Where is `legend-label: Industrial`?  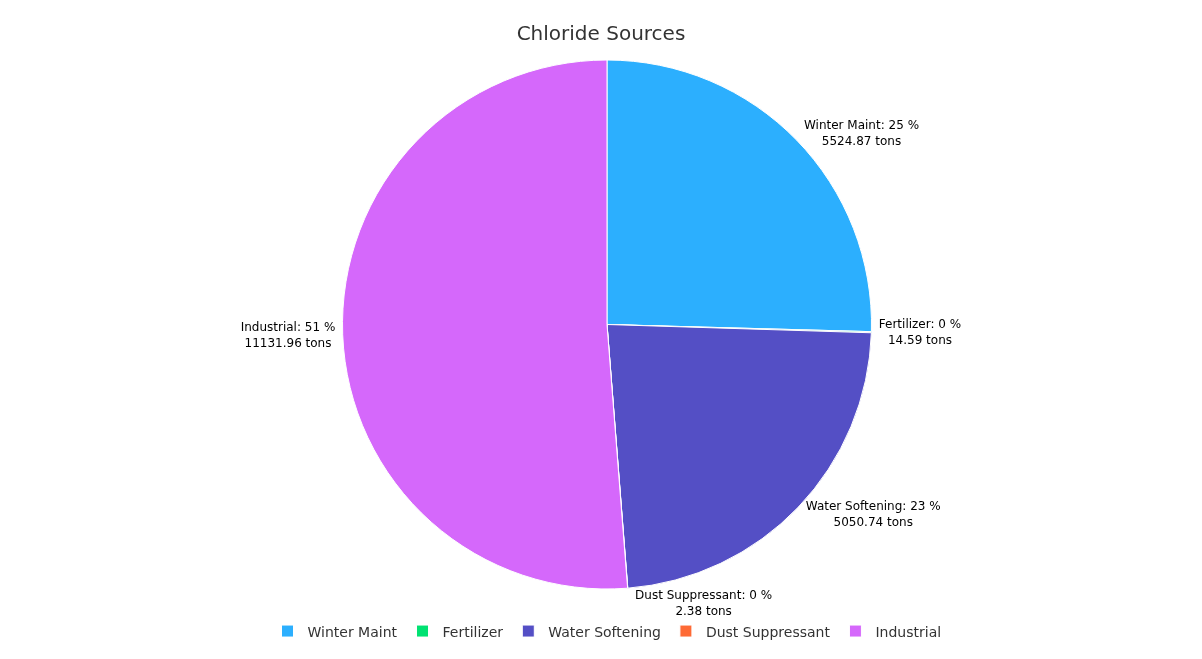 legend-label: Industrial is located at coordinates (908, 631).